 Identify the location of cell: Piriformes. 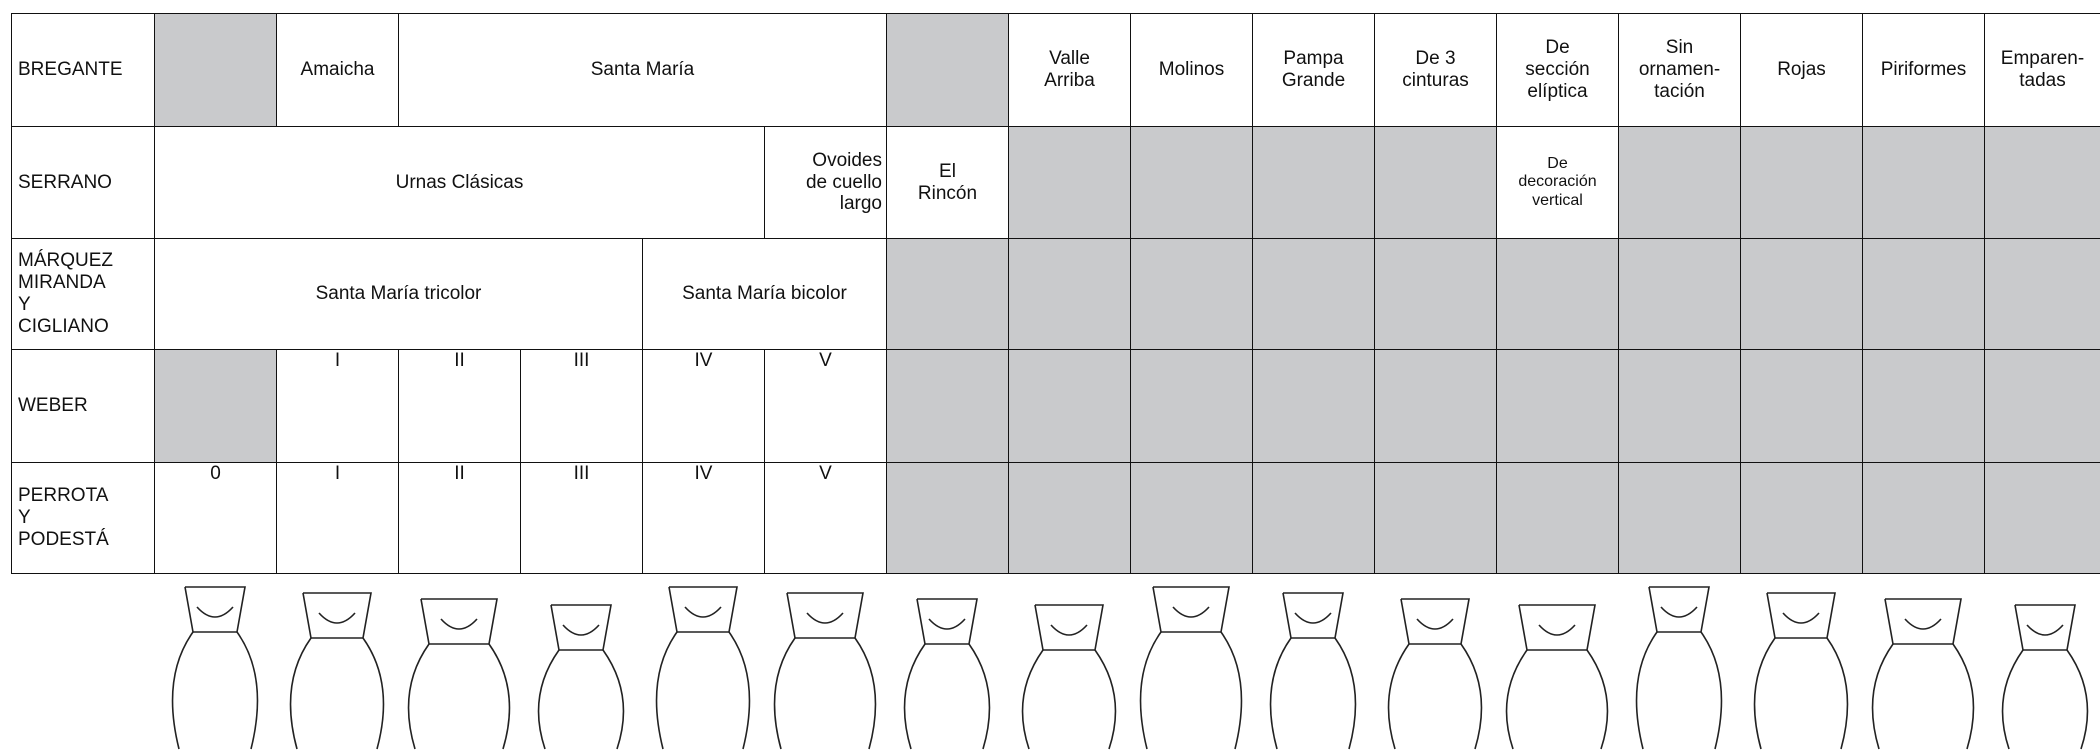
(1923, 70).